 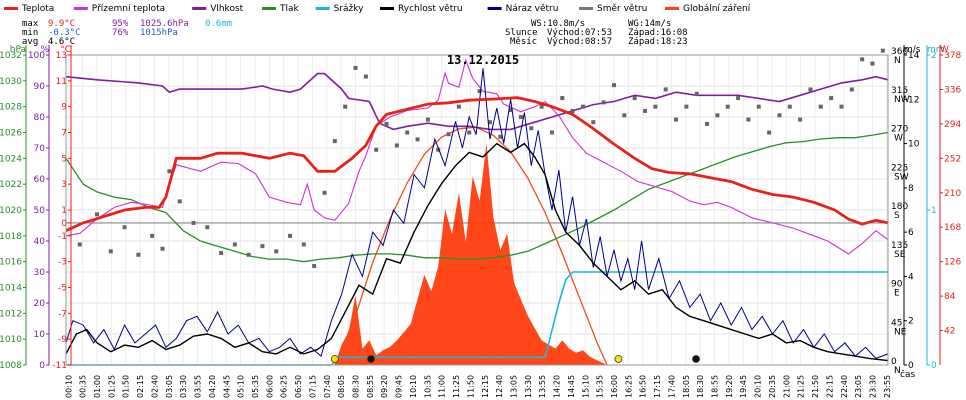 I want to click on stats-pressure: 1015hPa, so click(x=159, y=33).